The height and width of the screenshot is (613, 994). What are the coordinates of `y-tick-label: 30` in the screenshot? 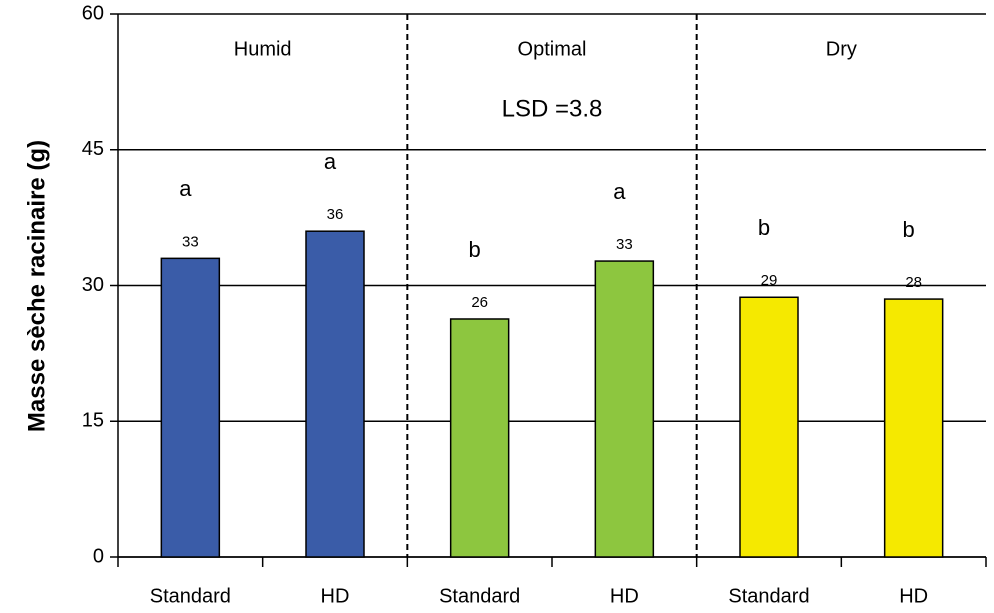 It's located at (93, 285).